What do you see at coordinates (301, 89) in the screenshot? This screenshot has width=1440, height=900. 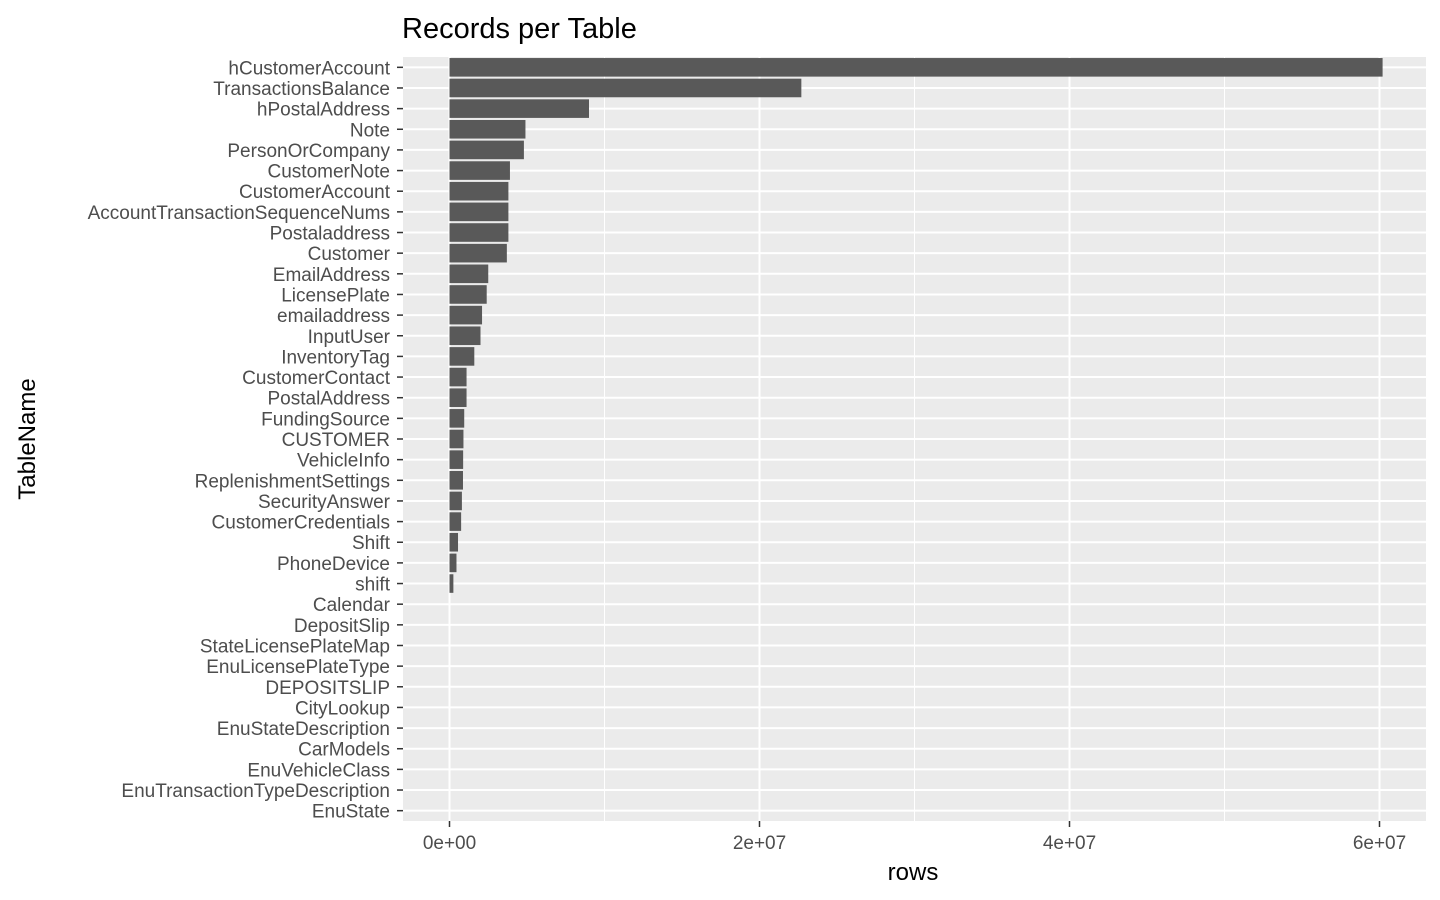 I see `y-tick-label: TransactionsBalance` at bounding box center [301, 89].